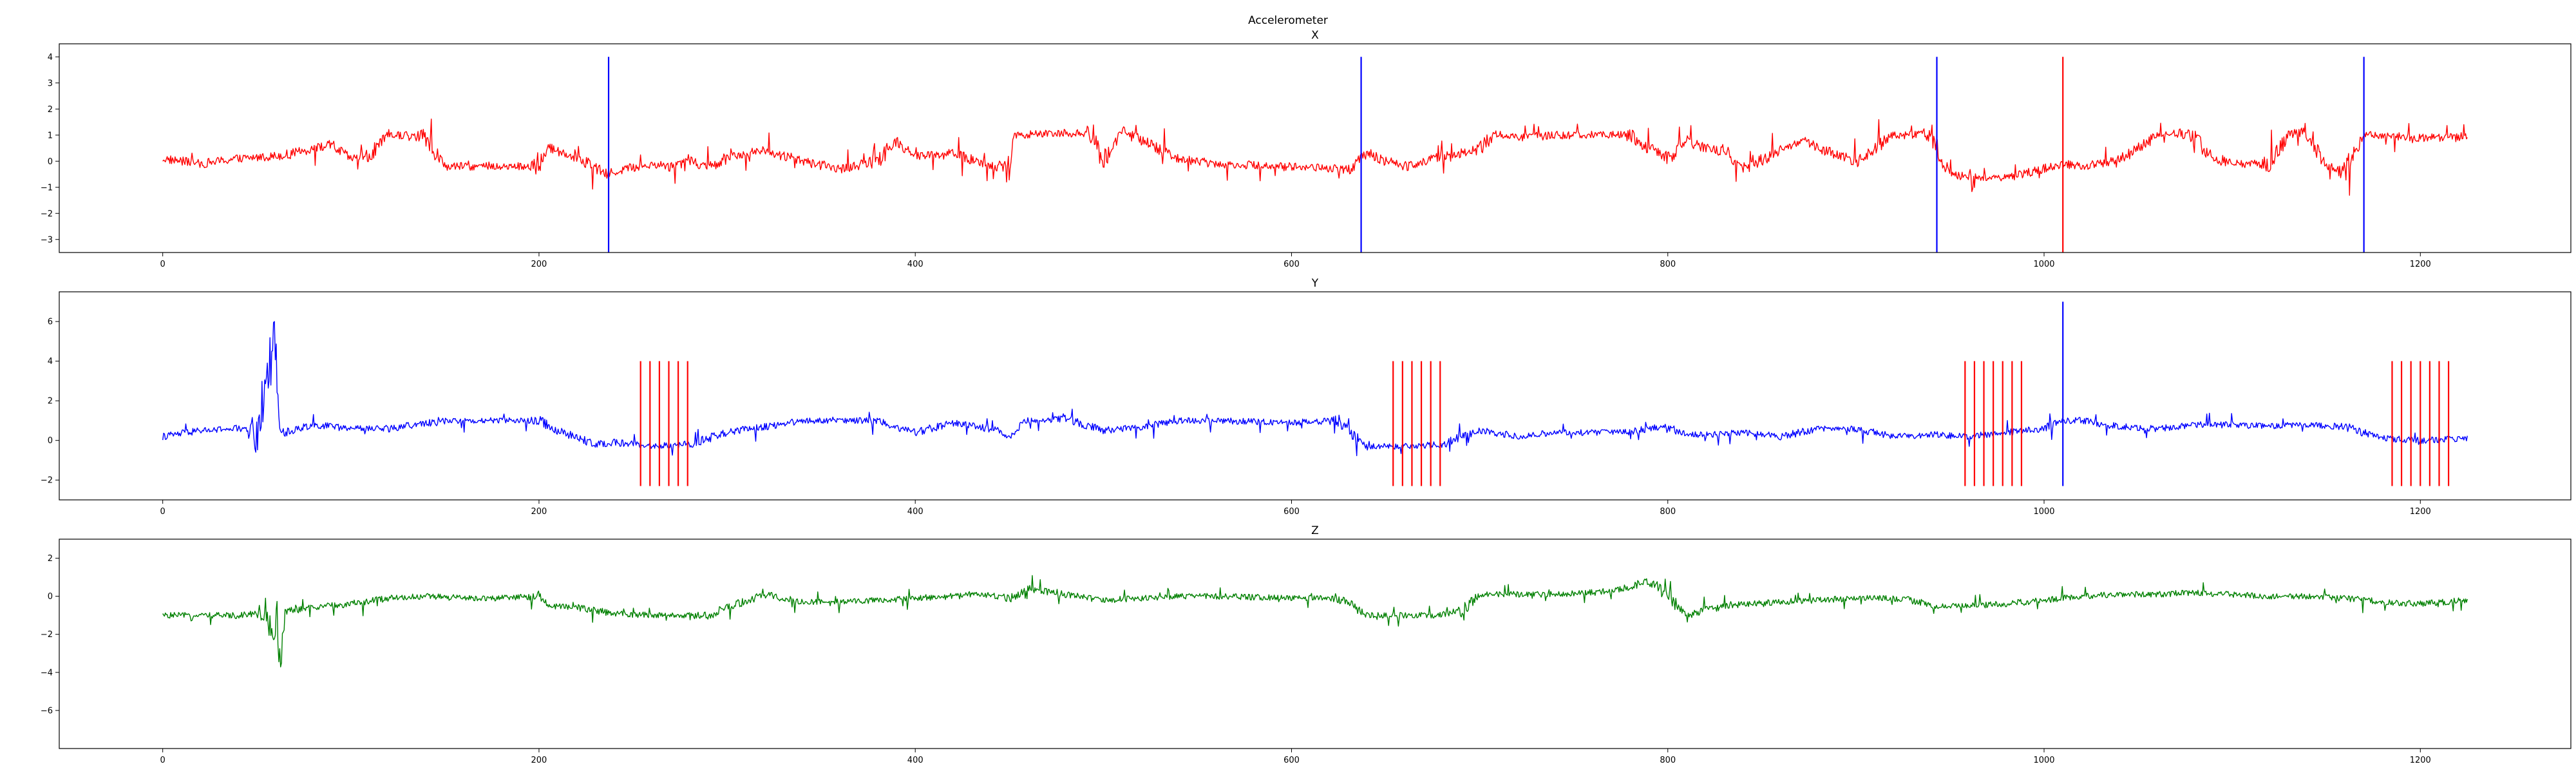  I want to click on panel-x-y-tick-label: 0, so click(50, 162).